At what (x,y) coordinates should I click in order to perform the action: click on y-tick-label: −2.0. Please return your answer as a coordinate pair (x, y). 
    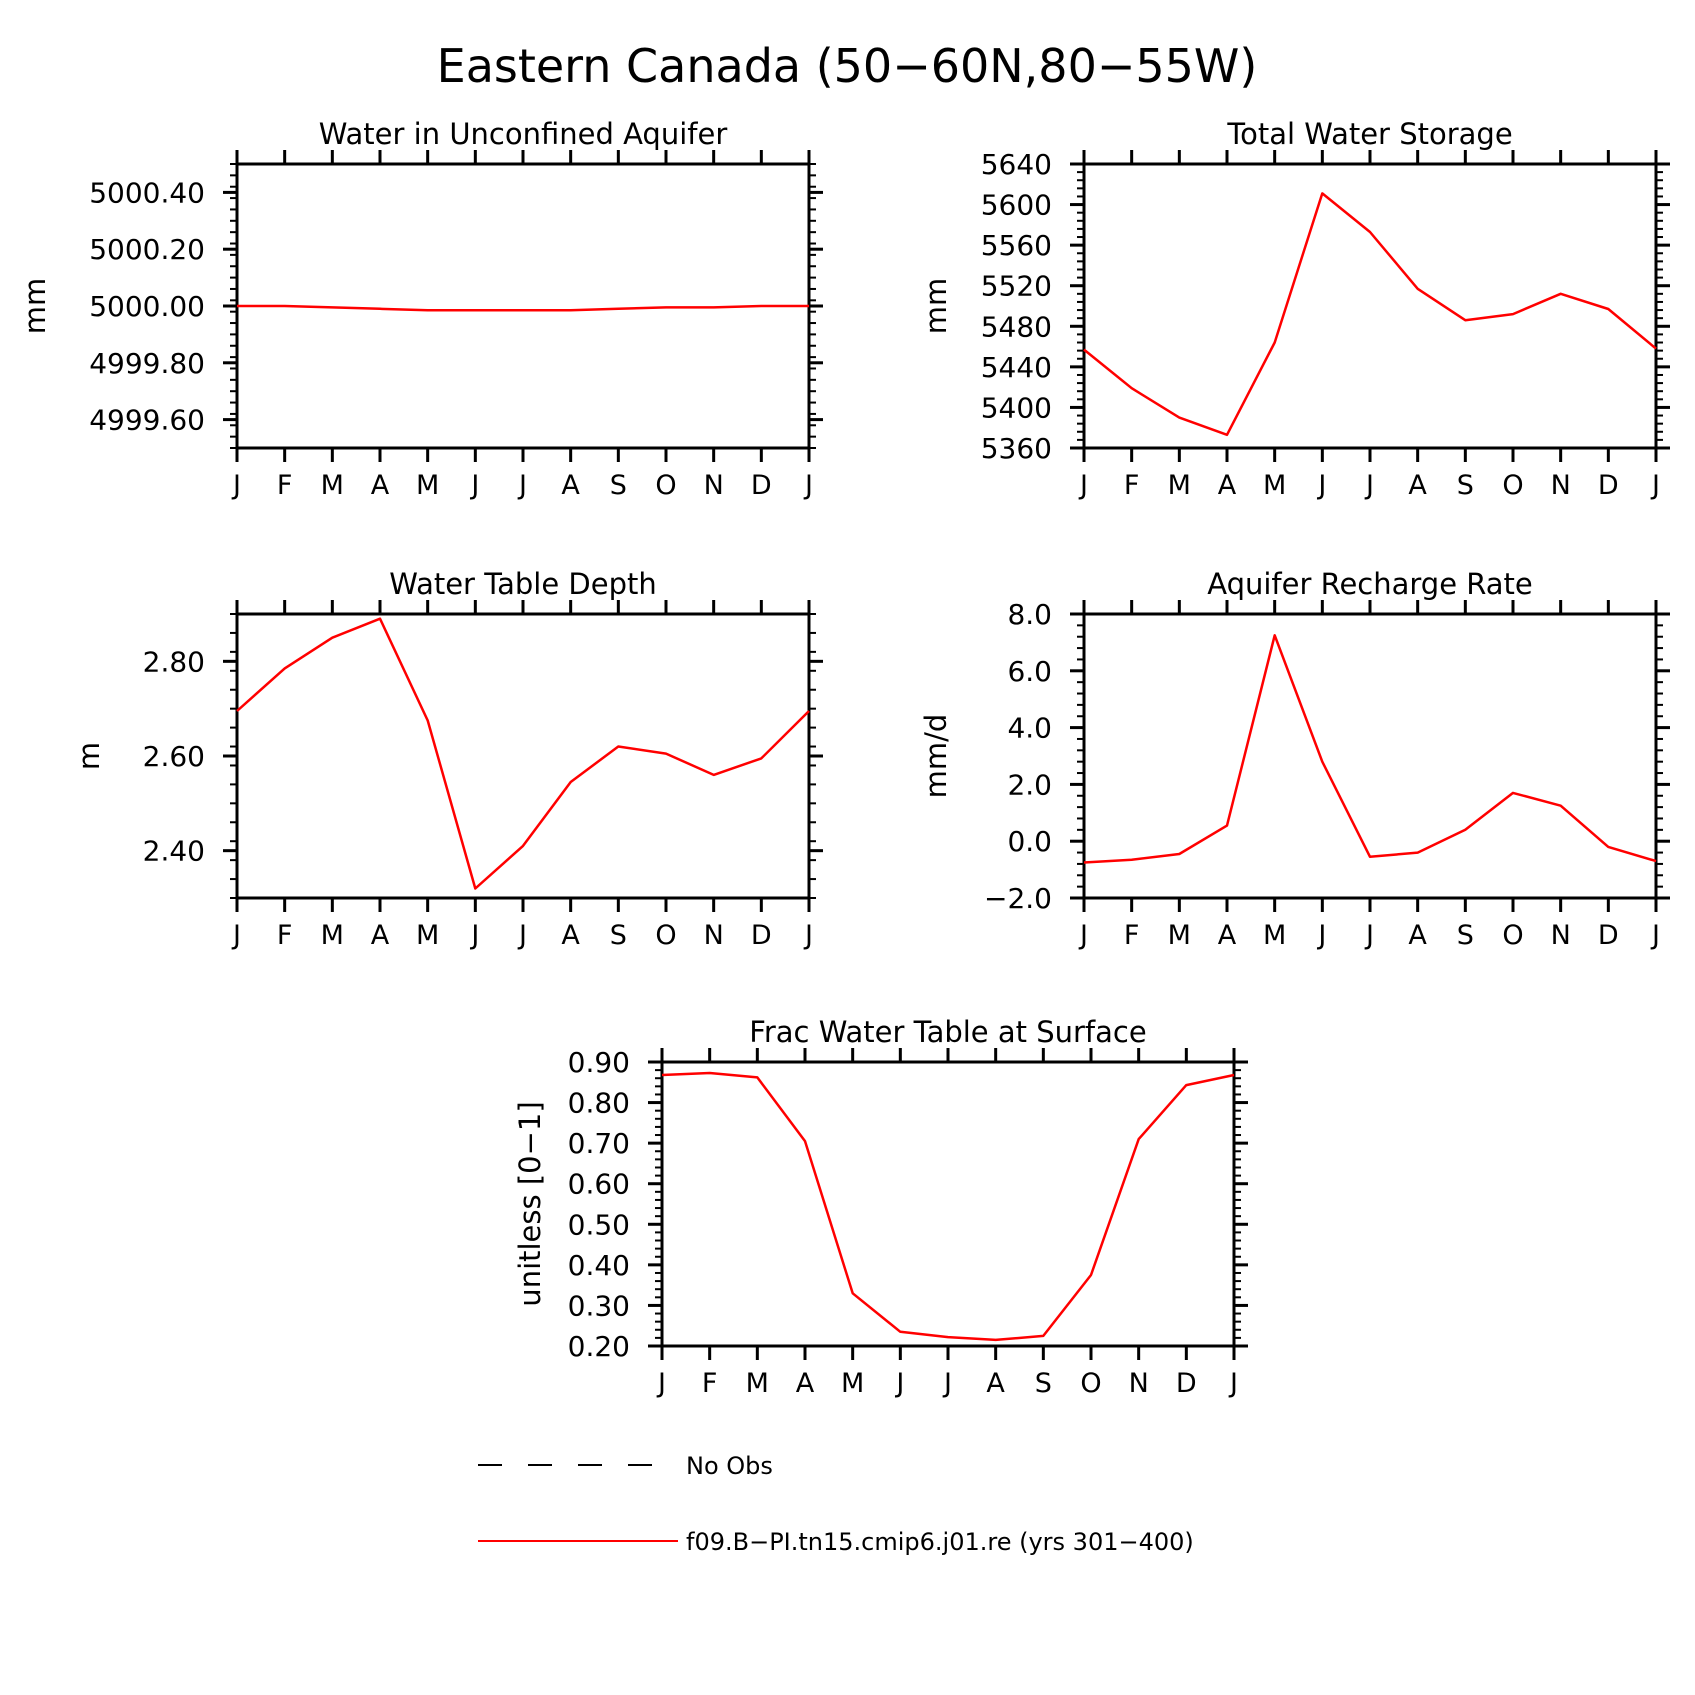
    Looking at the image, I should click on (1018, 898).